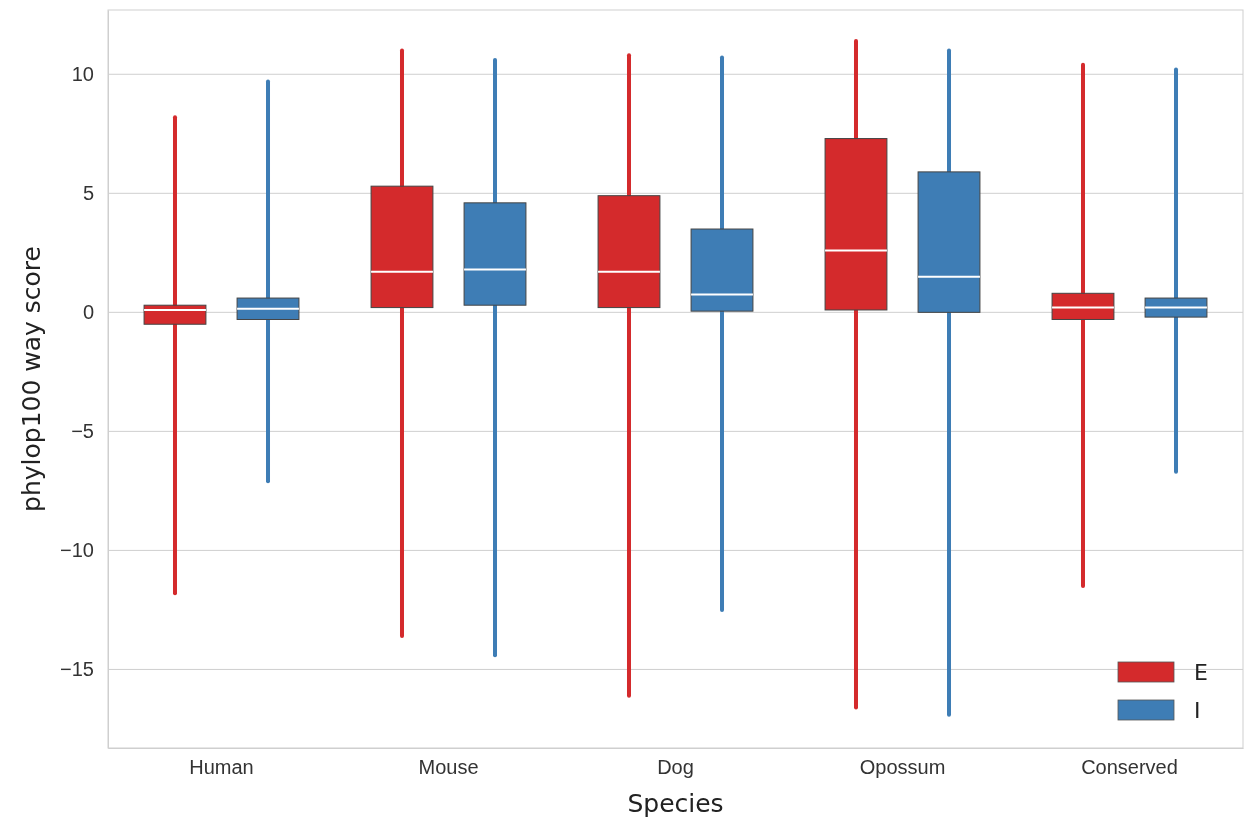  What do you see at coordinates (31, 379) in the screenshot?
I see `y-axis-title: phylop100 way score` at bounding box center [31, 379].